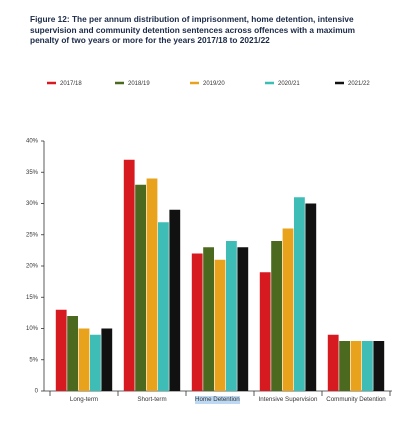  Describe the element at coordinates (356, 399) in the screenshot. I see `x-tick-label: Community Detention` at that location.